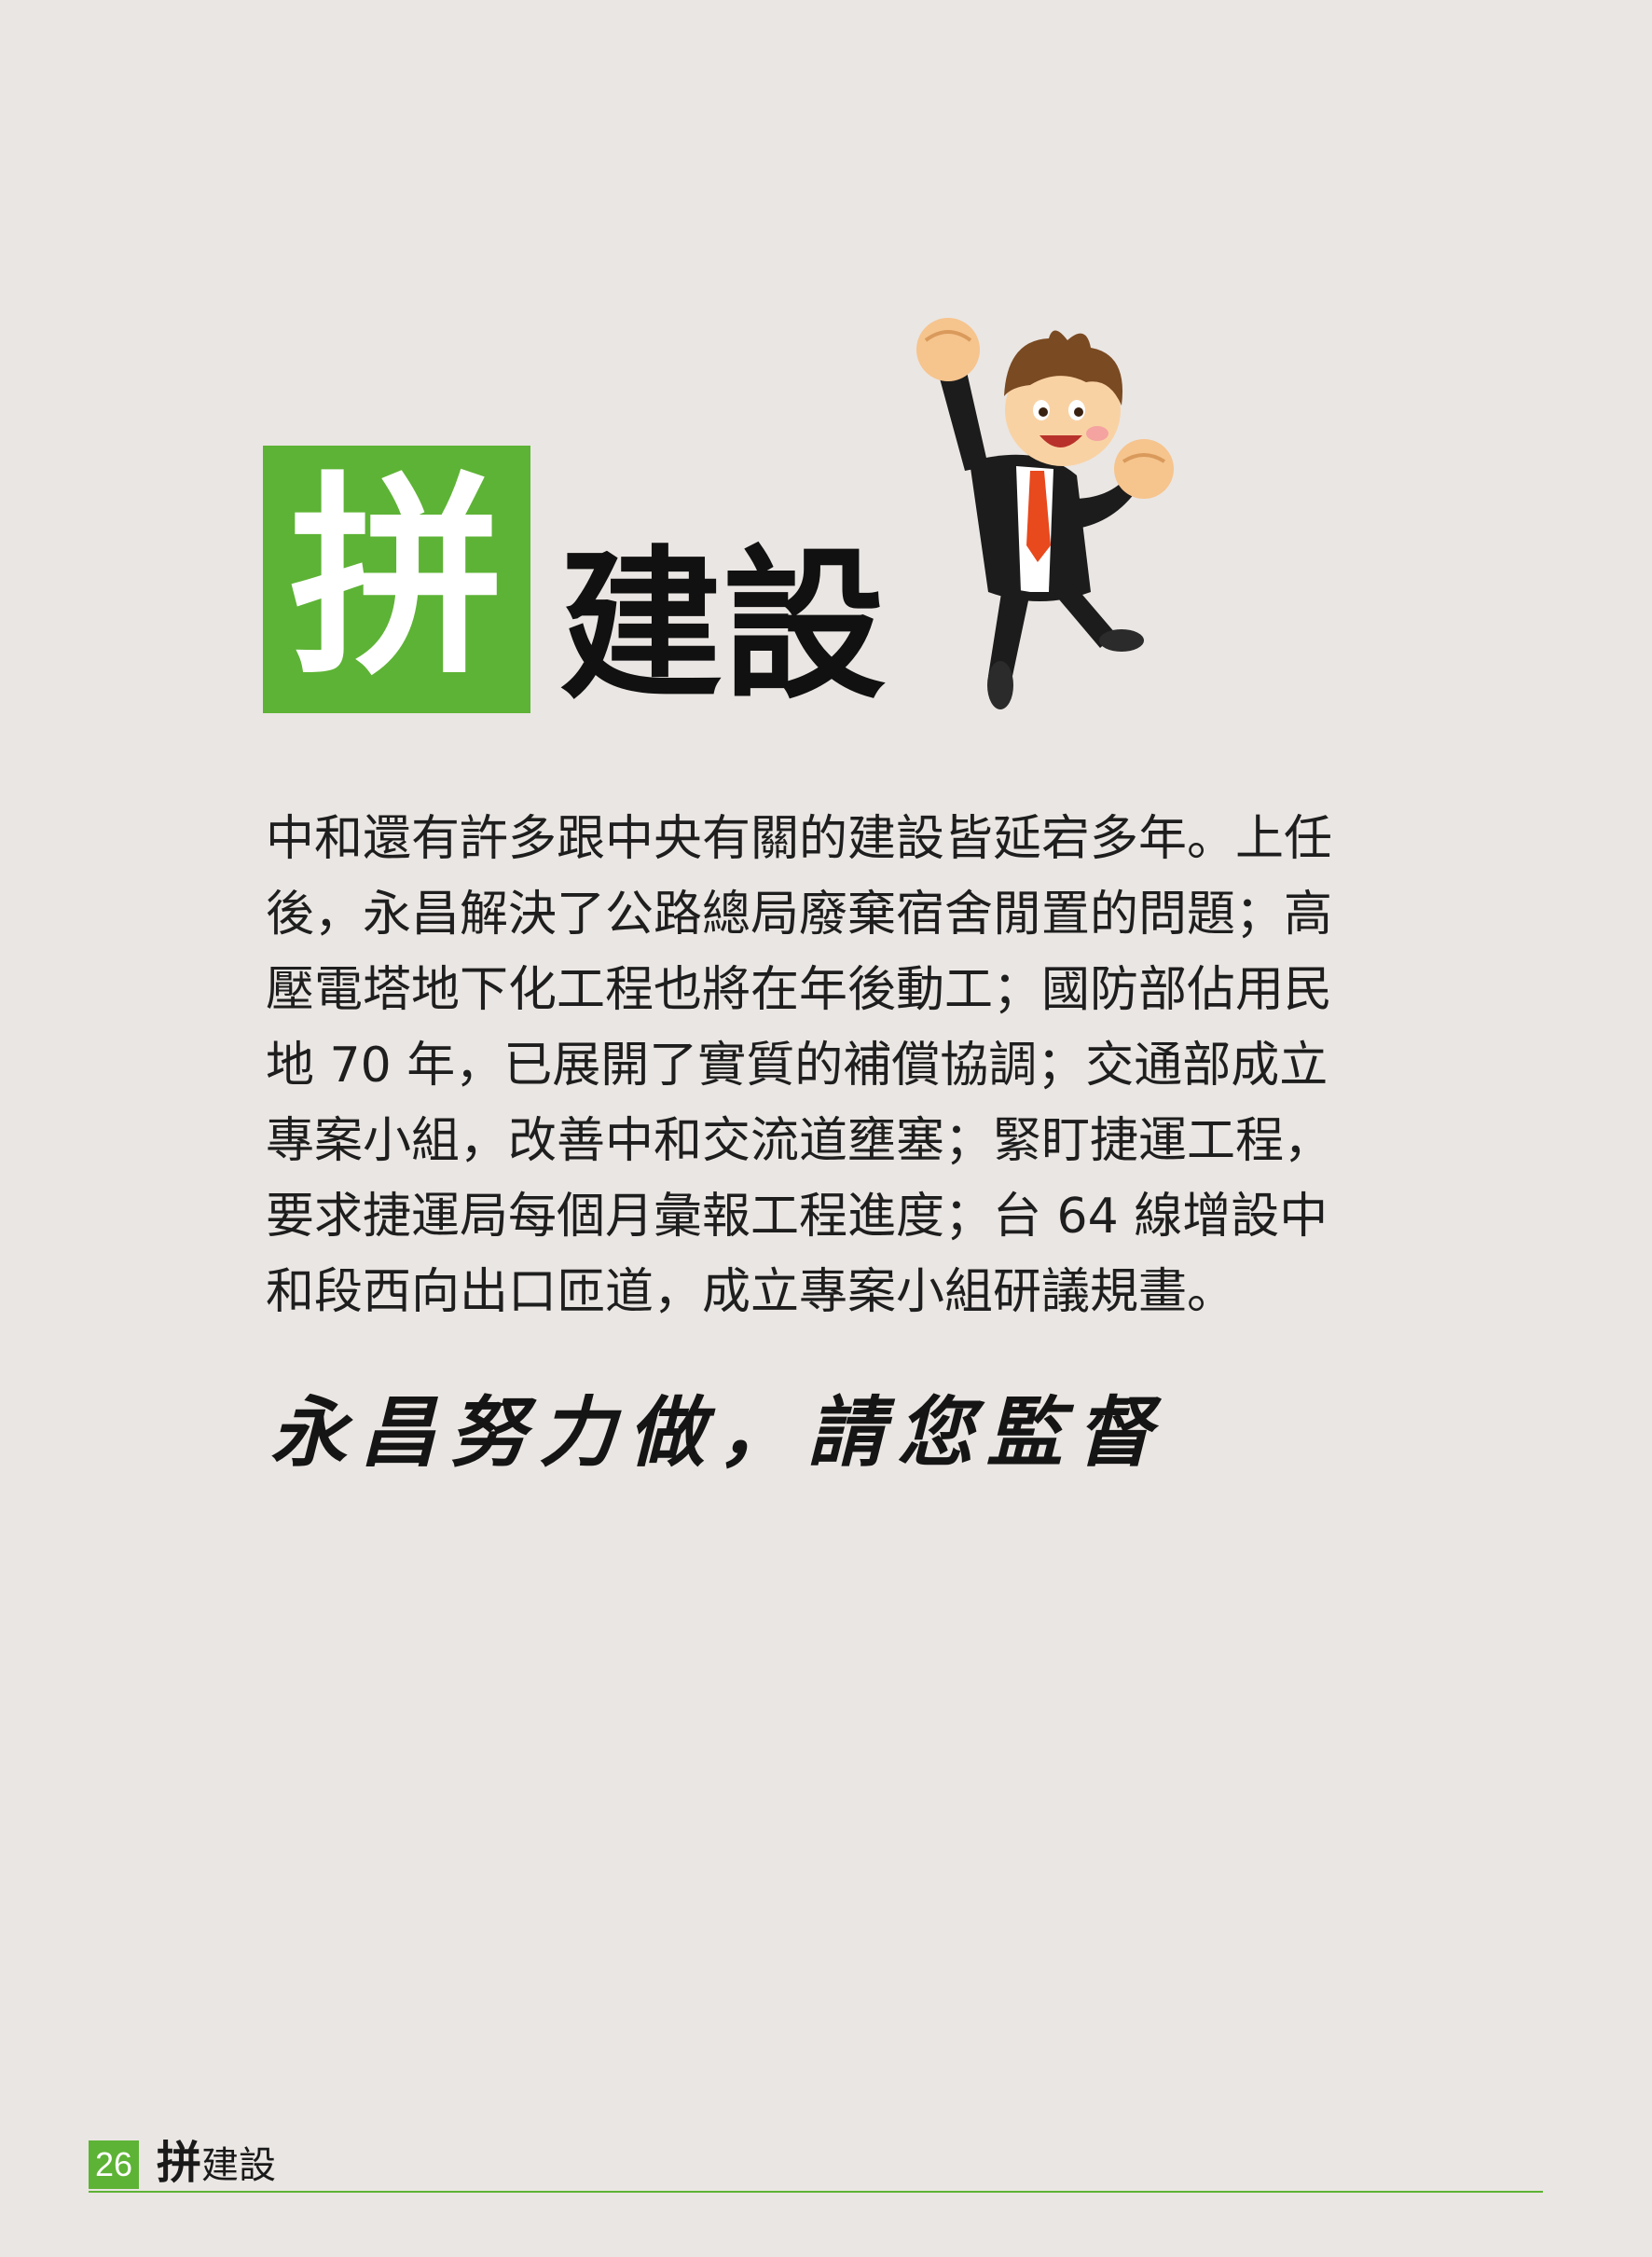  What do you see at coordinates (800, 915) in the screenshot?
I see `body-line: 後，永昌解決了公路總局廢棄宿舍閒置的問題；高` at bounding box center [800, 915].